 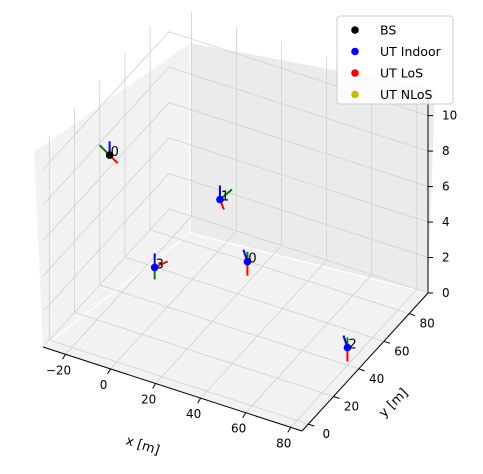 I want to click on x-tick-label: 40, so click(x=193, y=414).